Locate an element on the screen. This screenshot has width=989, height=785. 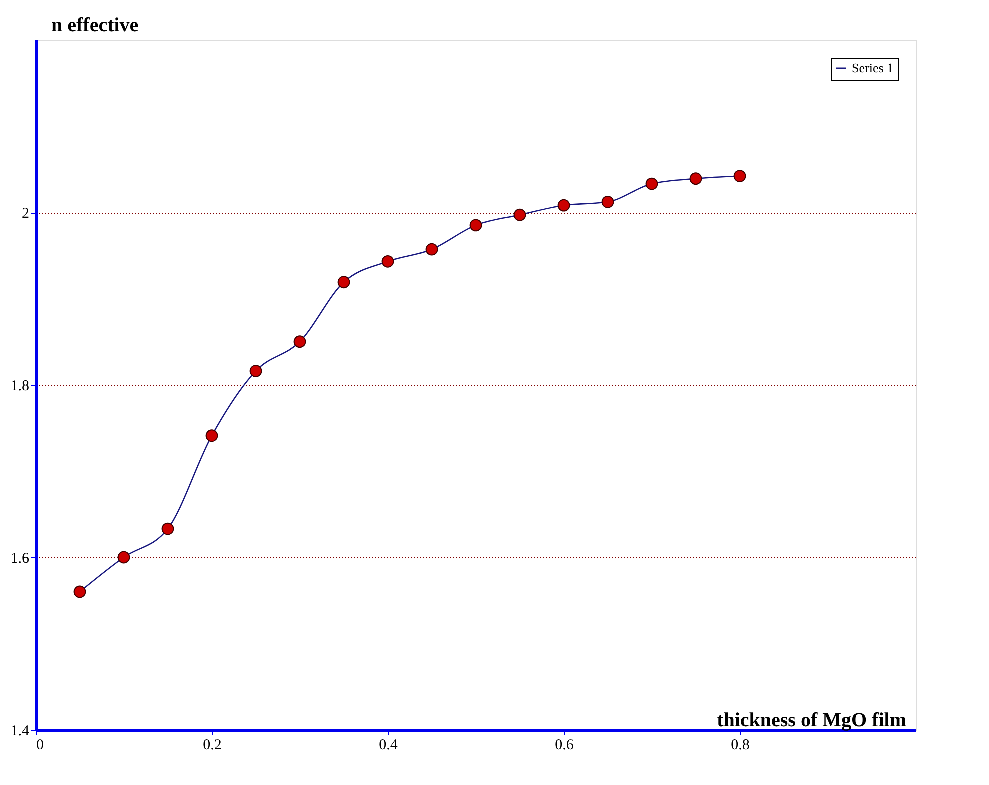
legend-label: Series 1 is located at coordinates (873, 68).